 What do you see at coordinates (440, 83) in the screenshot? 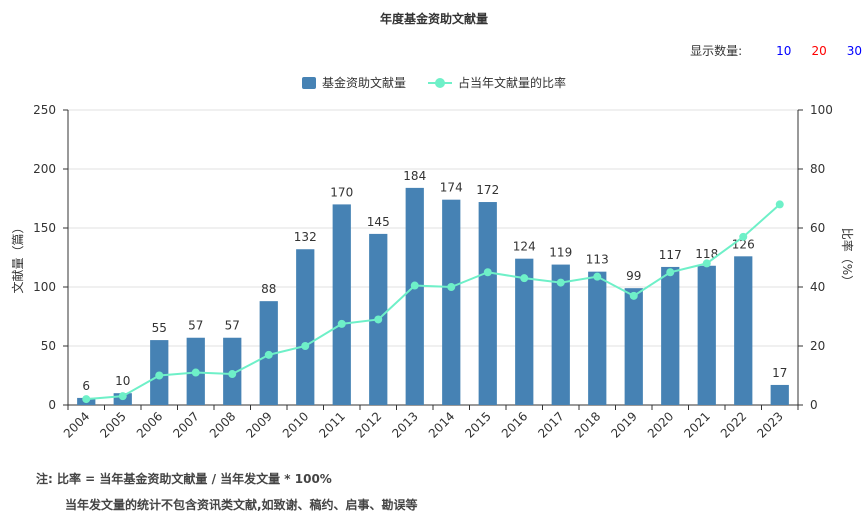
I see `legend-line-swatch` at bounding box center [440, 83].